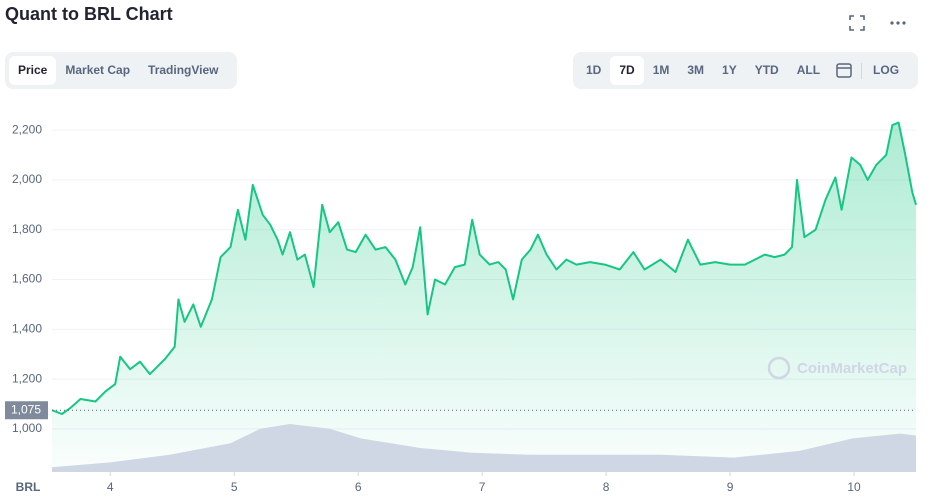 The height and width of the screenshot is (498, 931). What do you see at coordinates (852, 368) in the screenshot?
I see `watermark-text: CoinMarketCap` at bounding box center [852, 368].